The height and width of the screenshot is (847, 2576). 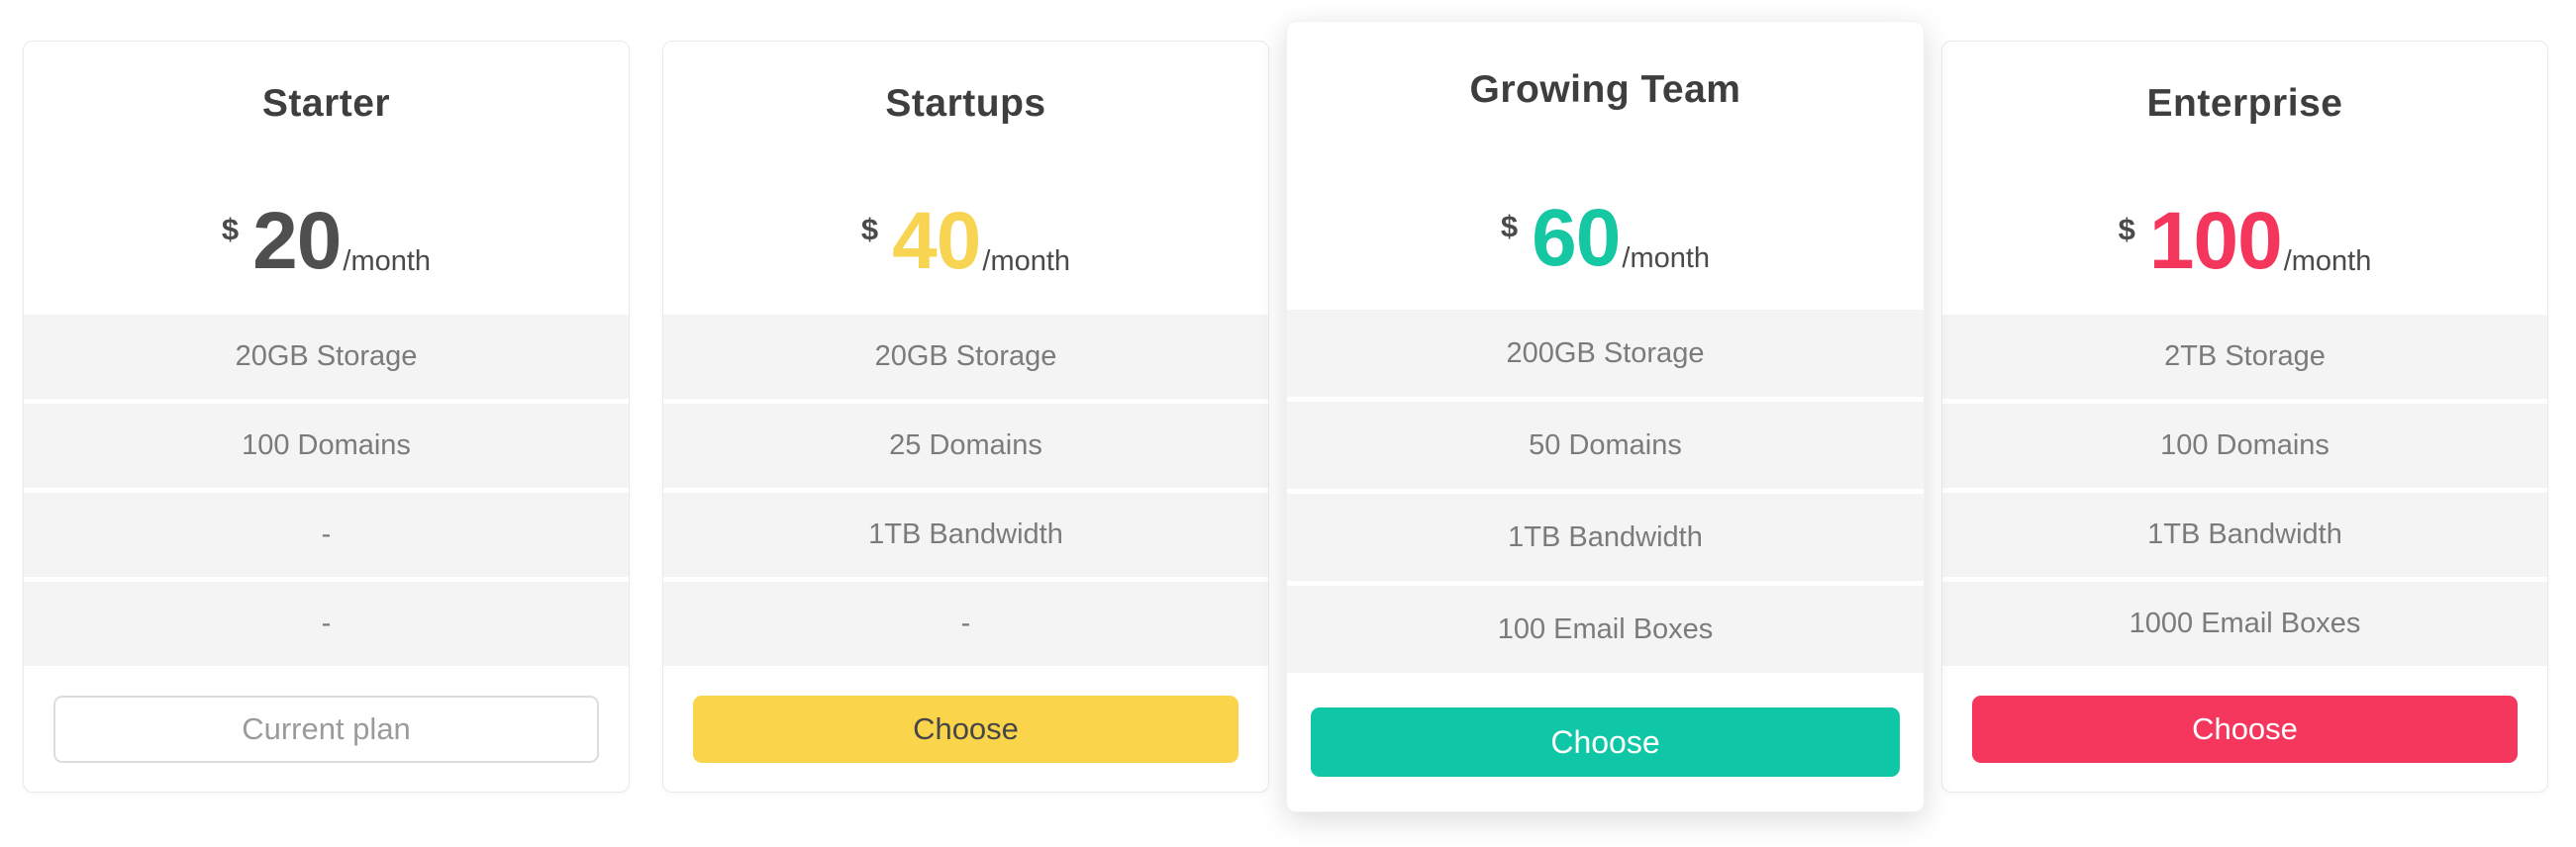 I want to click on plan-price: $ 100 /month, so click(x=2245, y=241).